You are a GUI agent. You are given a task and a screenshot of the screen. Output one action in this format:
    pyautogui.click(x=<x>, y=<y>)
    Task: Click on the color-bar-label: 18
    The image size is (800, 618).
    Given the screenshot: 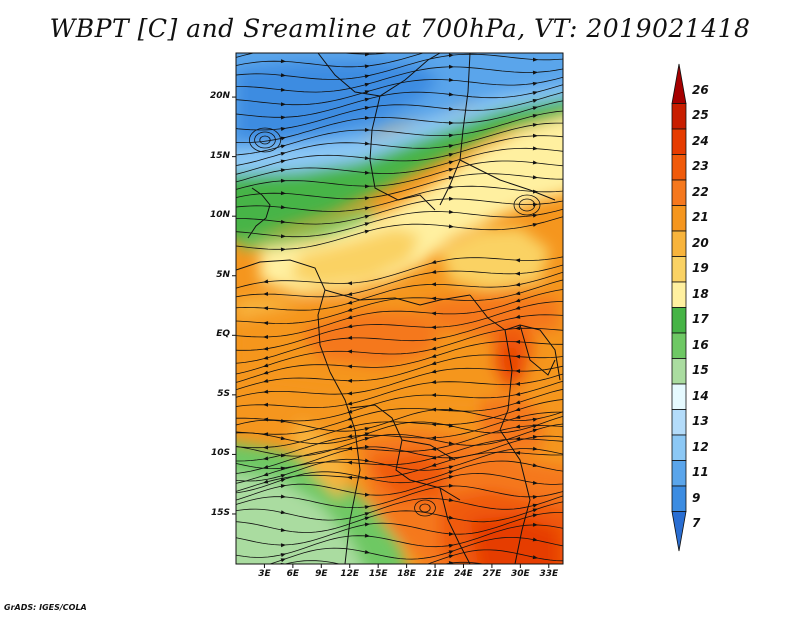 What is the action you would take?
    pyautogui.click(x=700, y=293)
    